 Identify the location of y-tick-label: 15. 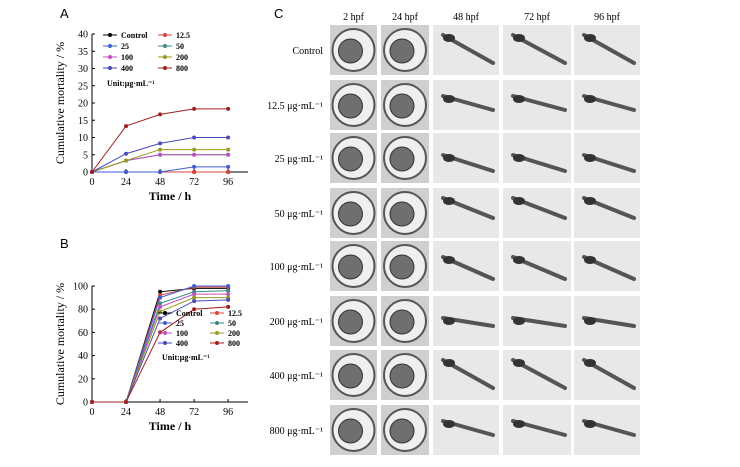
(83, 121).